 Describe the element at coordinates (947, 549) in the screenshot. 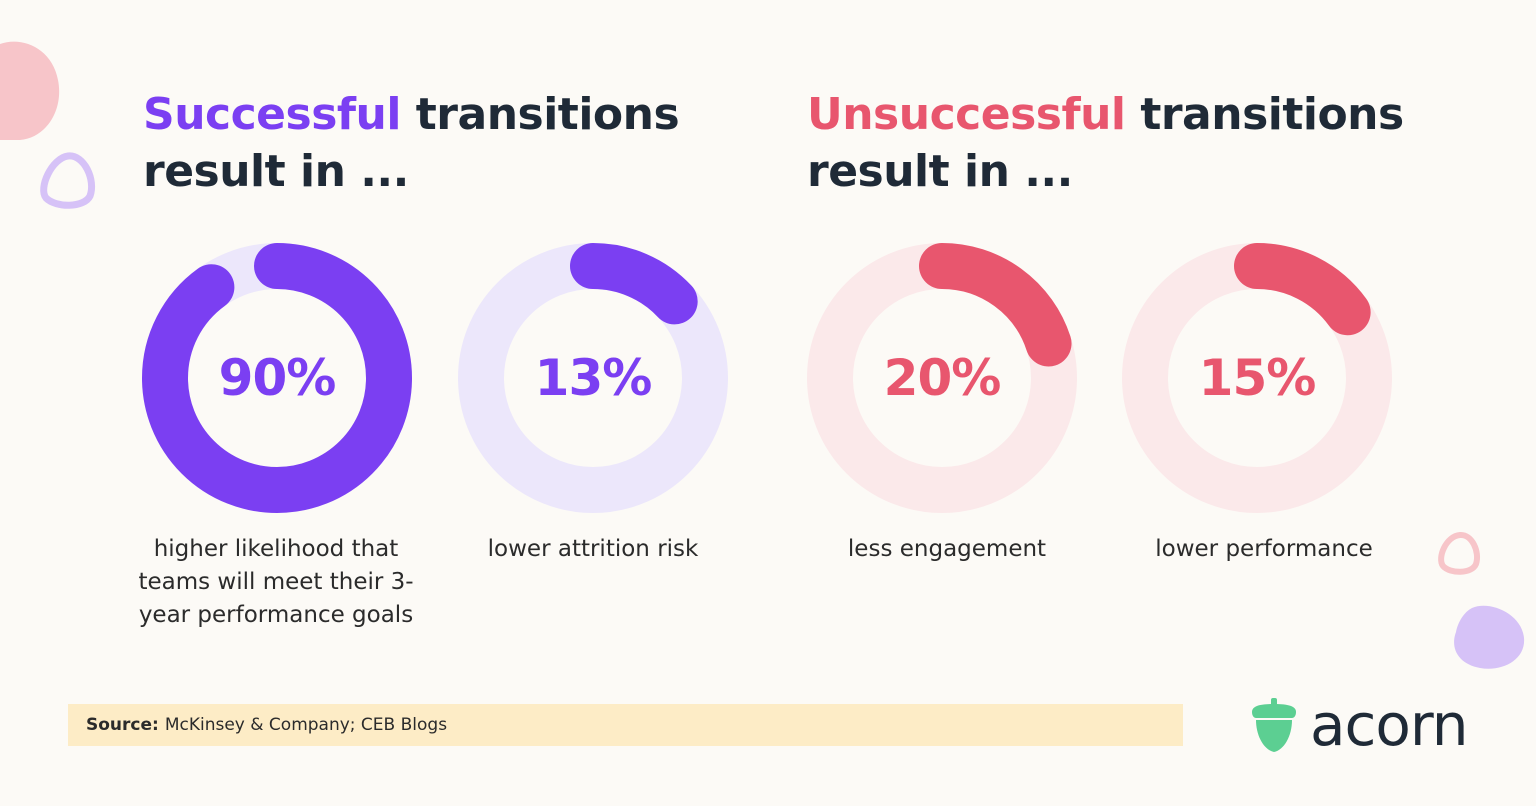

I see `donut-3-caption: less engagement` at that location.